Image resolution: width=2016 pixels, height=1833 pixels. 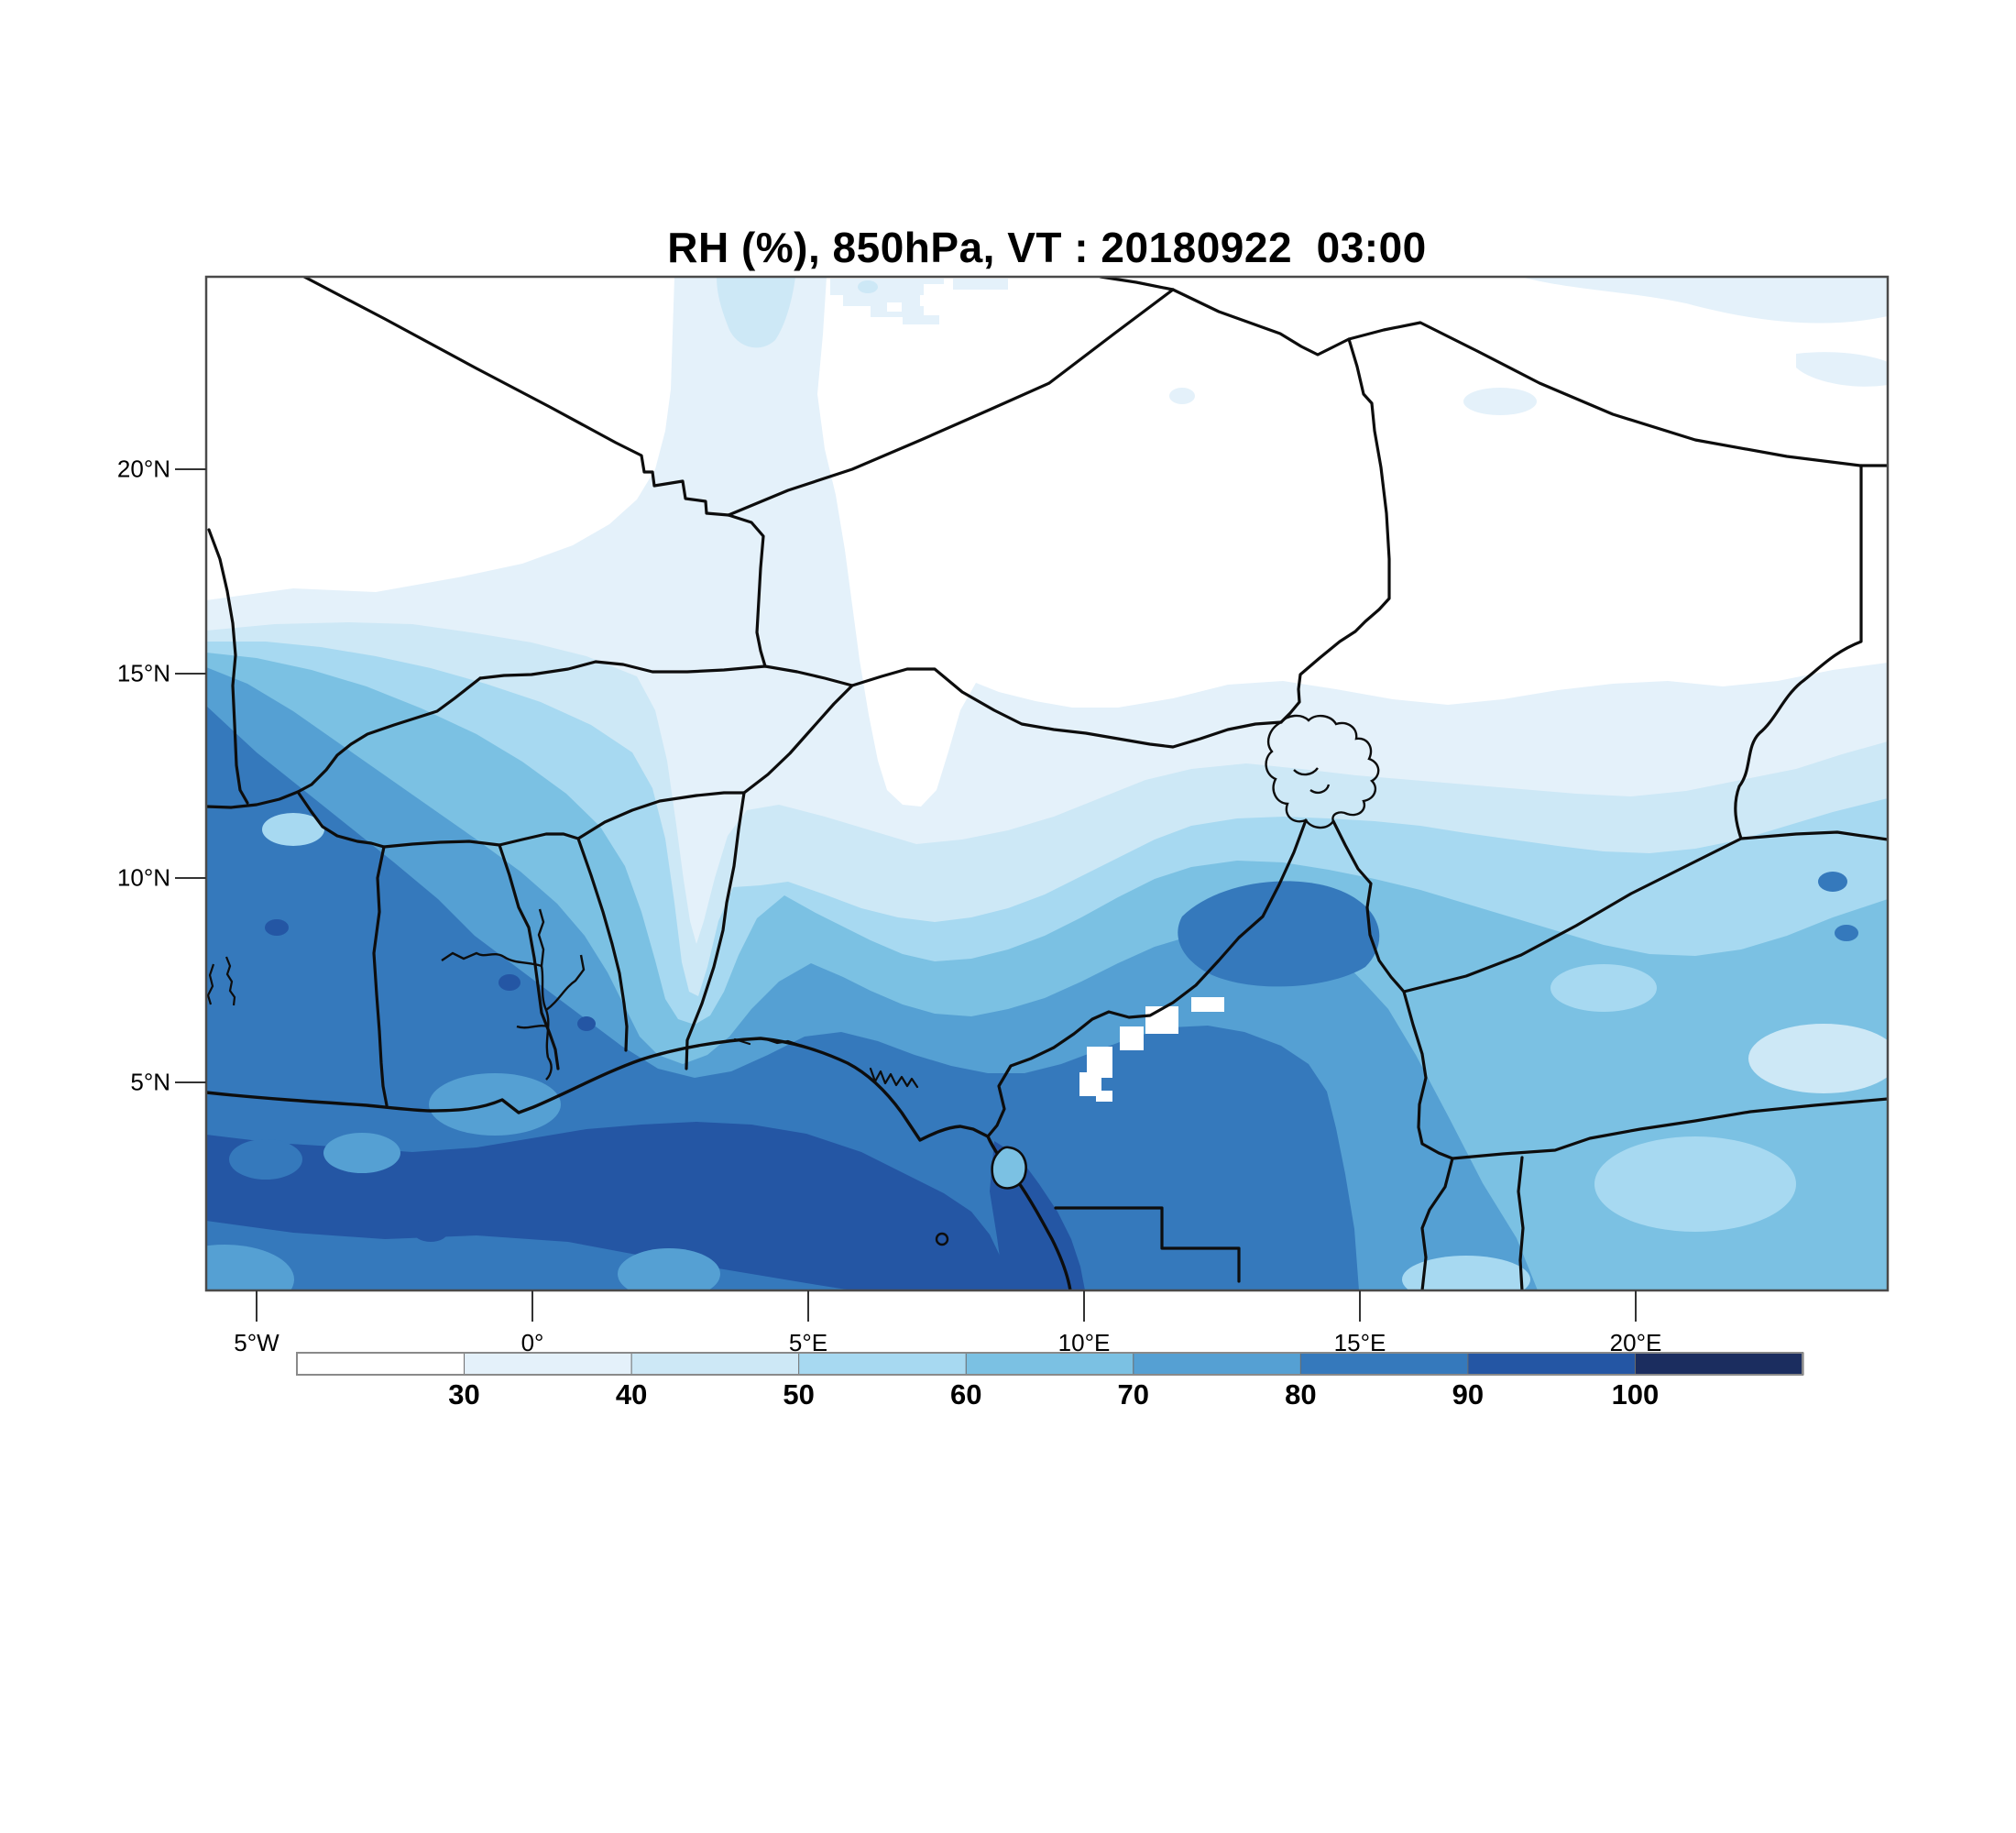 I want to click on border-togo-benin-north, so click(x=622, y=819).